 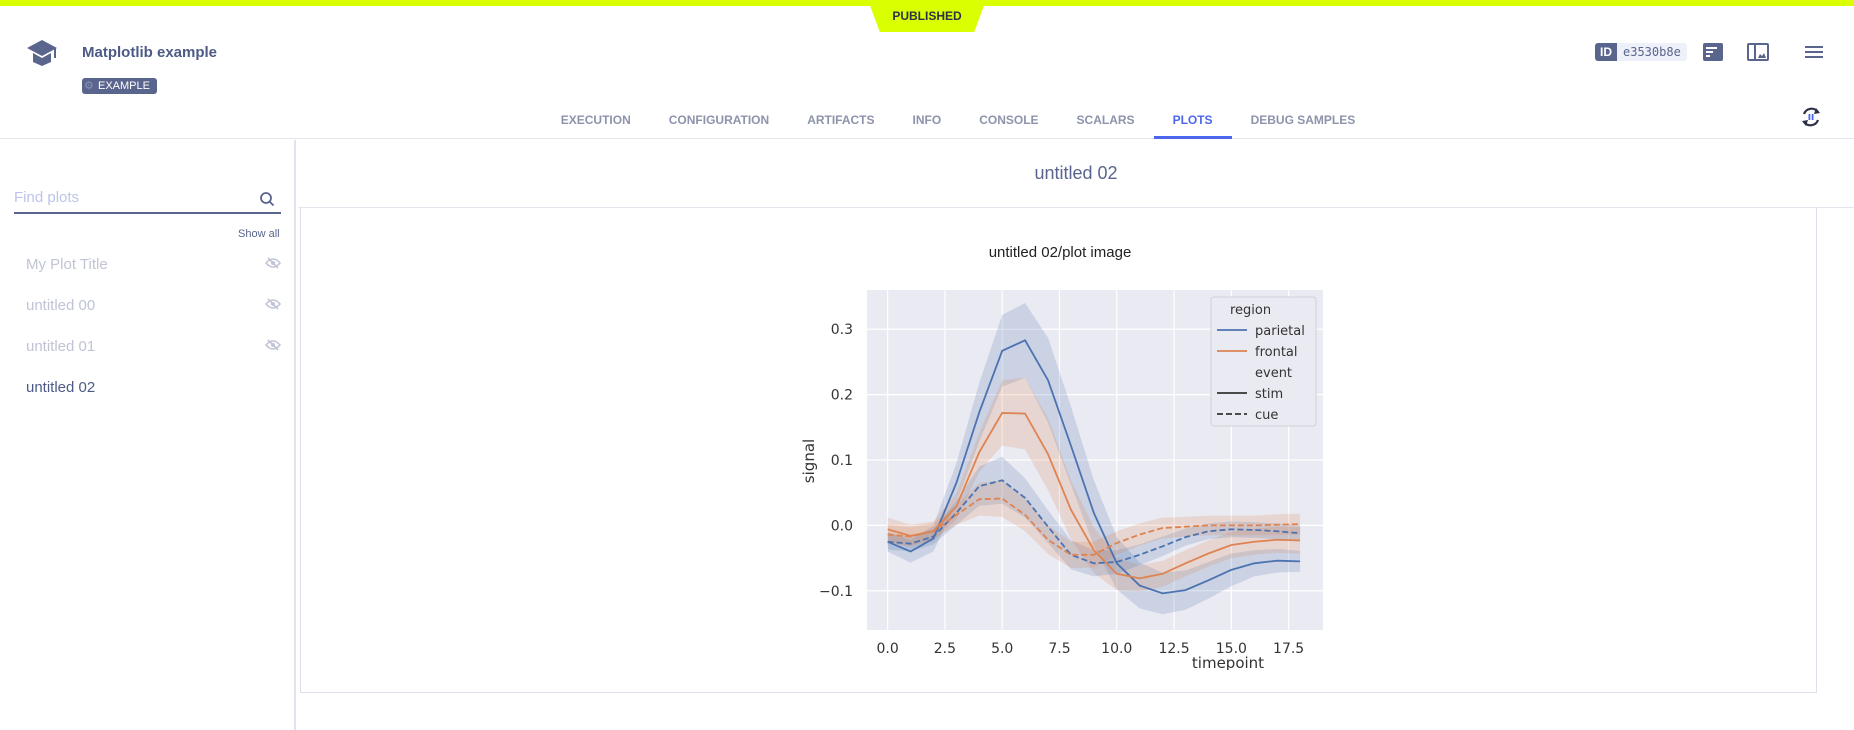 I want to click on graduation-cap-icon, so click(x=42, y=53).